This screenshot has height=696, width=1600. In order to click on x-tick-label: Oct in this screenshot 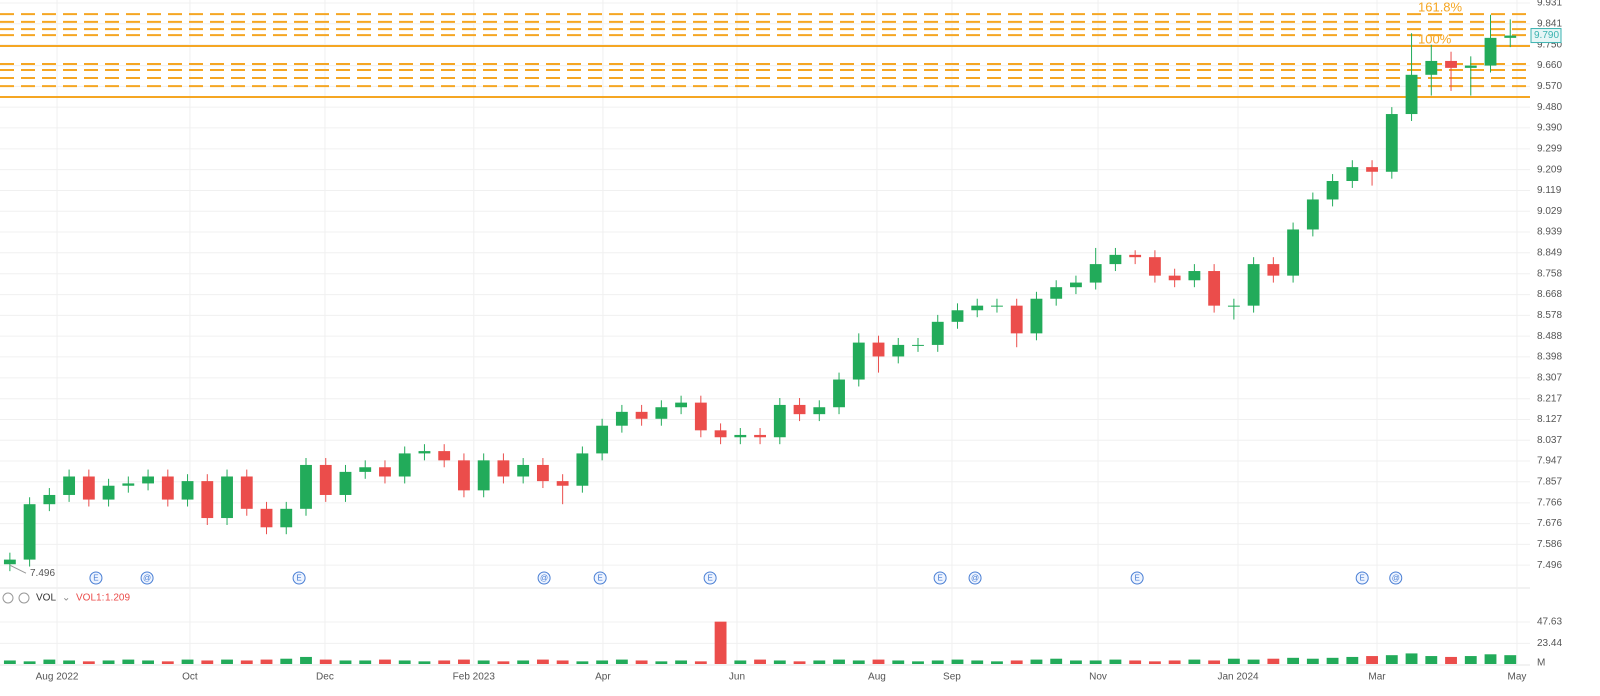, I will do `click(190, 677)`.